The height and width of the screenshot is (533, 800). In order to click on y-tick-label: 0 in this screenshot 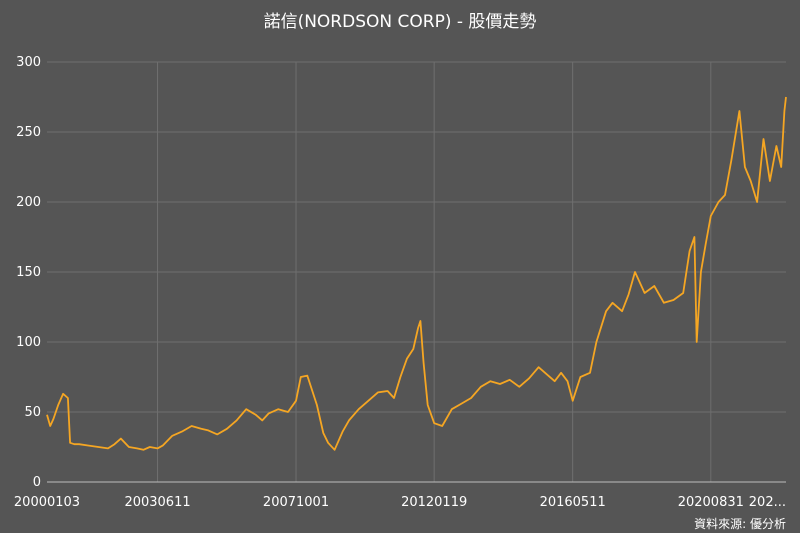, I will do `click(37, 482)`.